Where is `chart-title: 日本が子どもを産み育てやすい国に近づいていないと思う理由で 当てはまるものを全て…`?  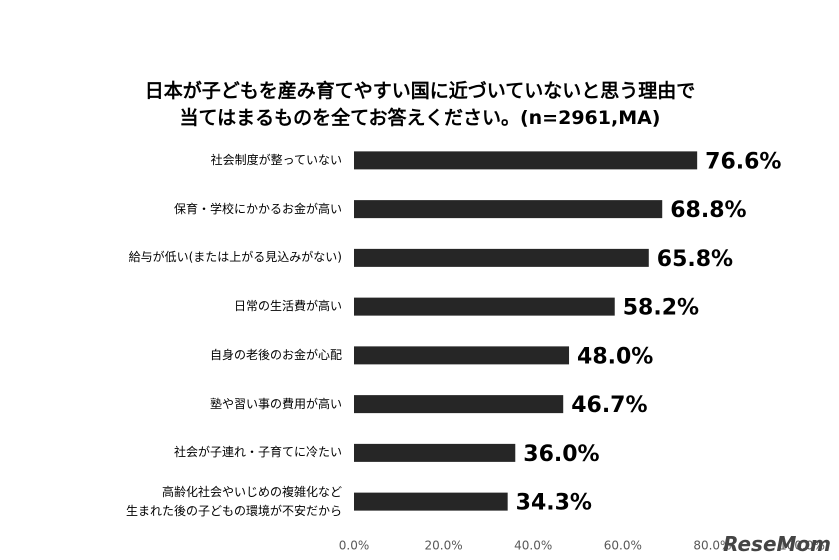
chart-title: 日本が子どもを産み育てやすい国に近づいていないと思う理由で 当てはまるものを全て… is located at coordinates (420, 104).